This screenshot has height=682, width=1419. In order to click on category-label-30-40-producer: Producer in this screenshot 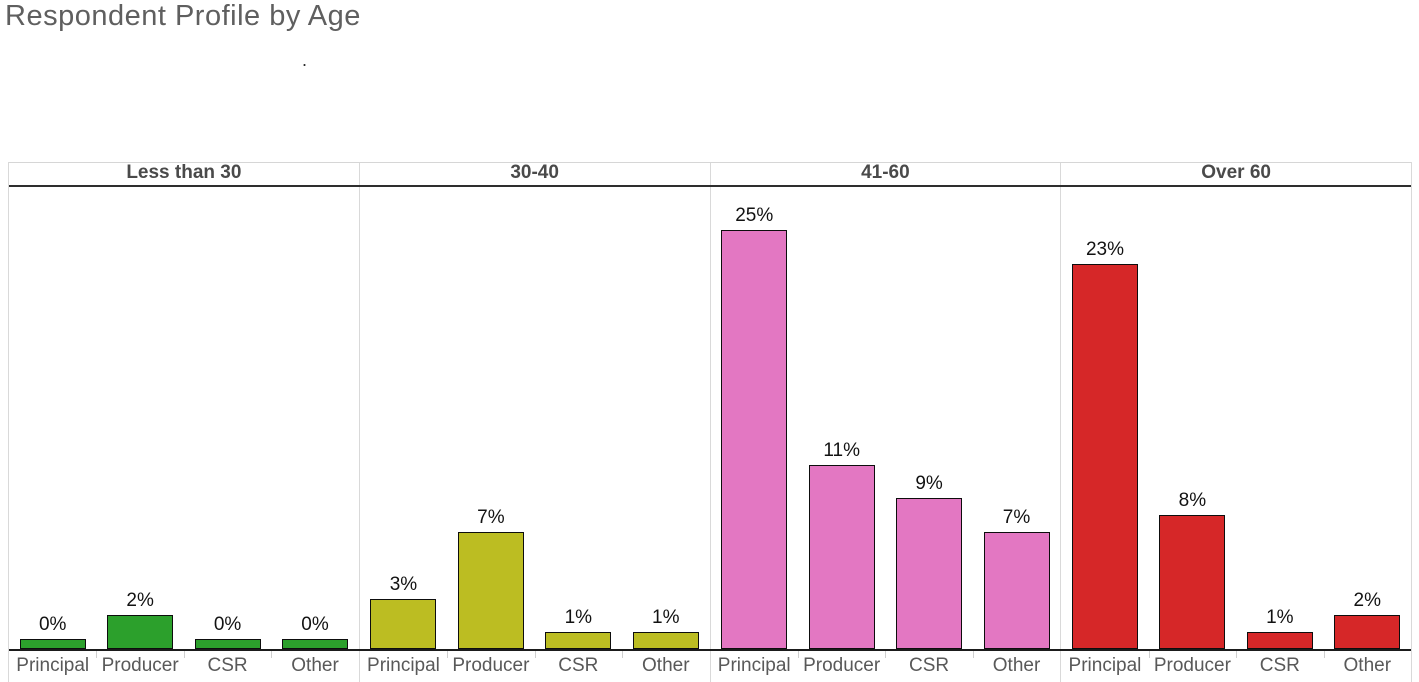, I will do `click(490, 666)`.